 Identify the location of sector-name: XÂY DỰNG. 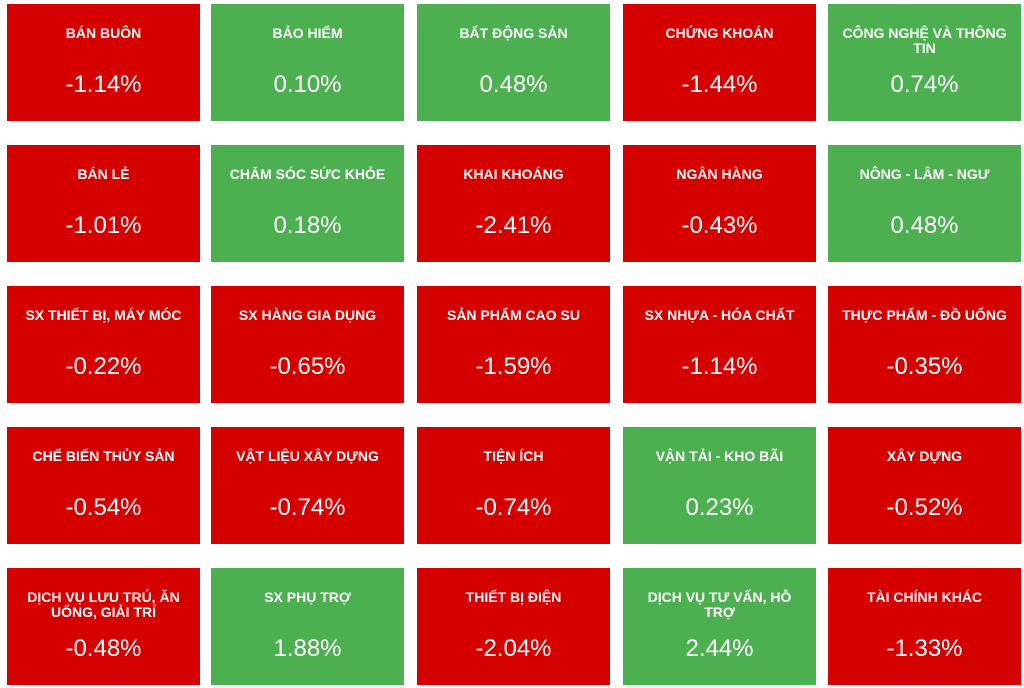
(924, 456).